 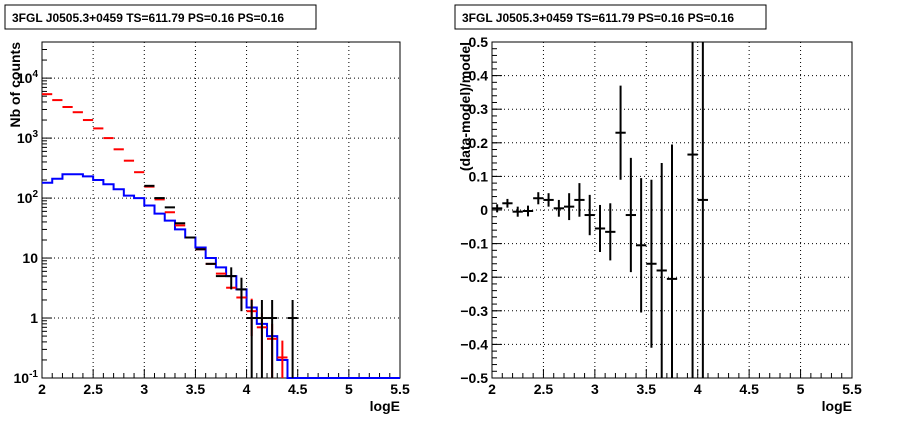 I want to click on y-tick-label: 0.1, so click(x=479, y=176).